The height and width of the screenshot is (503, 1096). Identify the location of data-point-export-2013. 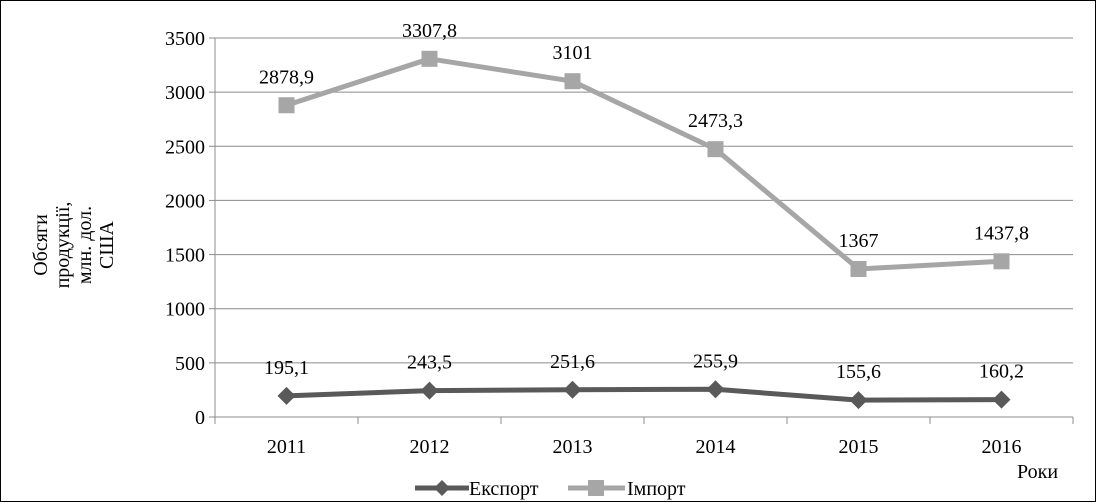
(572, 389).